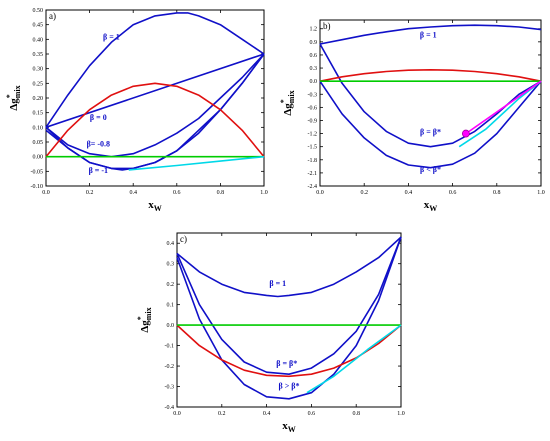 This screenshot has height=441, width=550. I want to click on y-tick-label: 0.40, so click(38, 40).